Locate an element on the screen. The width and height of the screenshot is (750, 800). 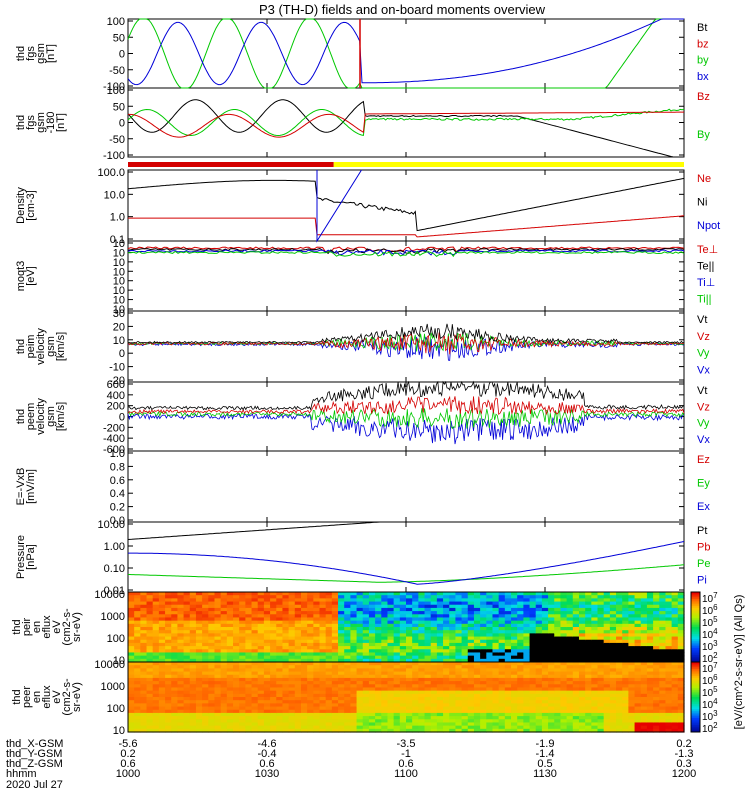
y-tick-label: 1.00 is located at coordinates (114, 547).